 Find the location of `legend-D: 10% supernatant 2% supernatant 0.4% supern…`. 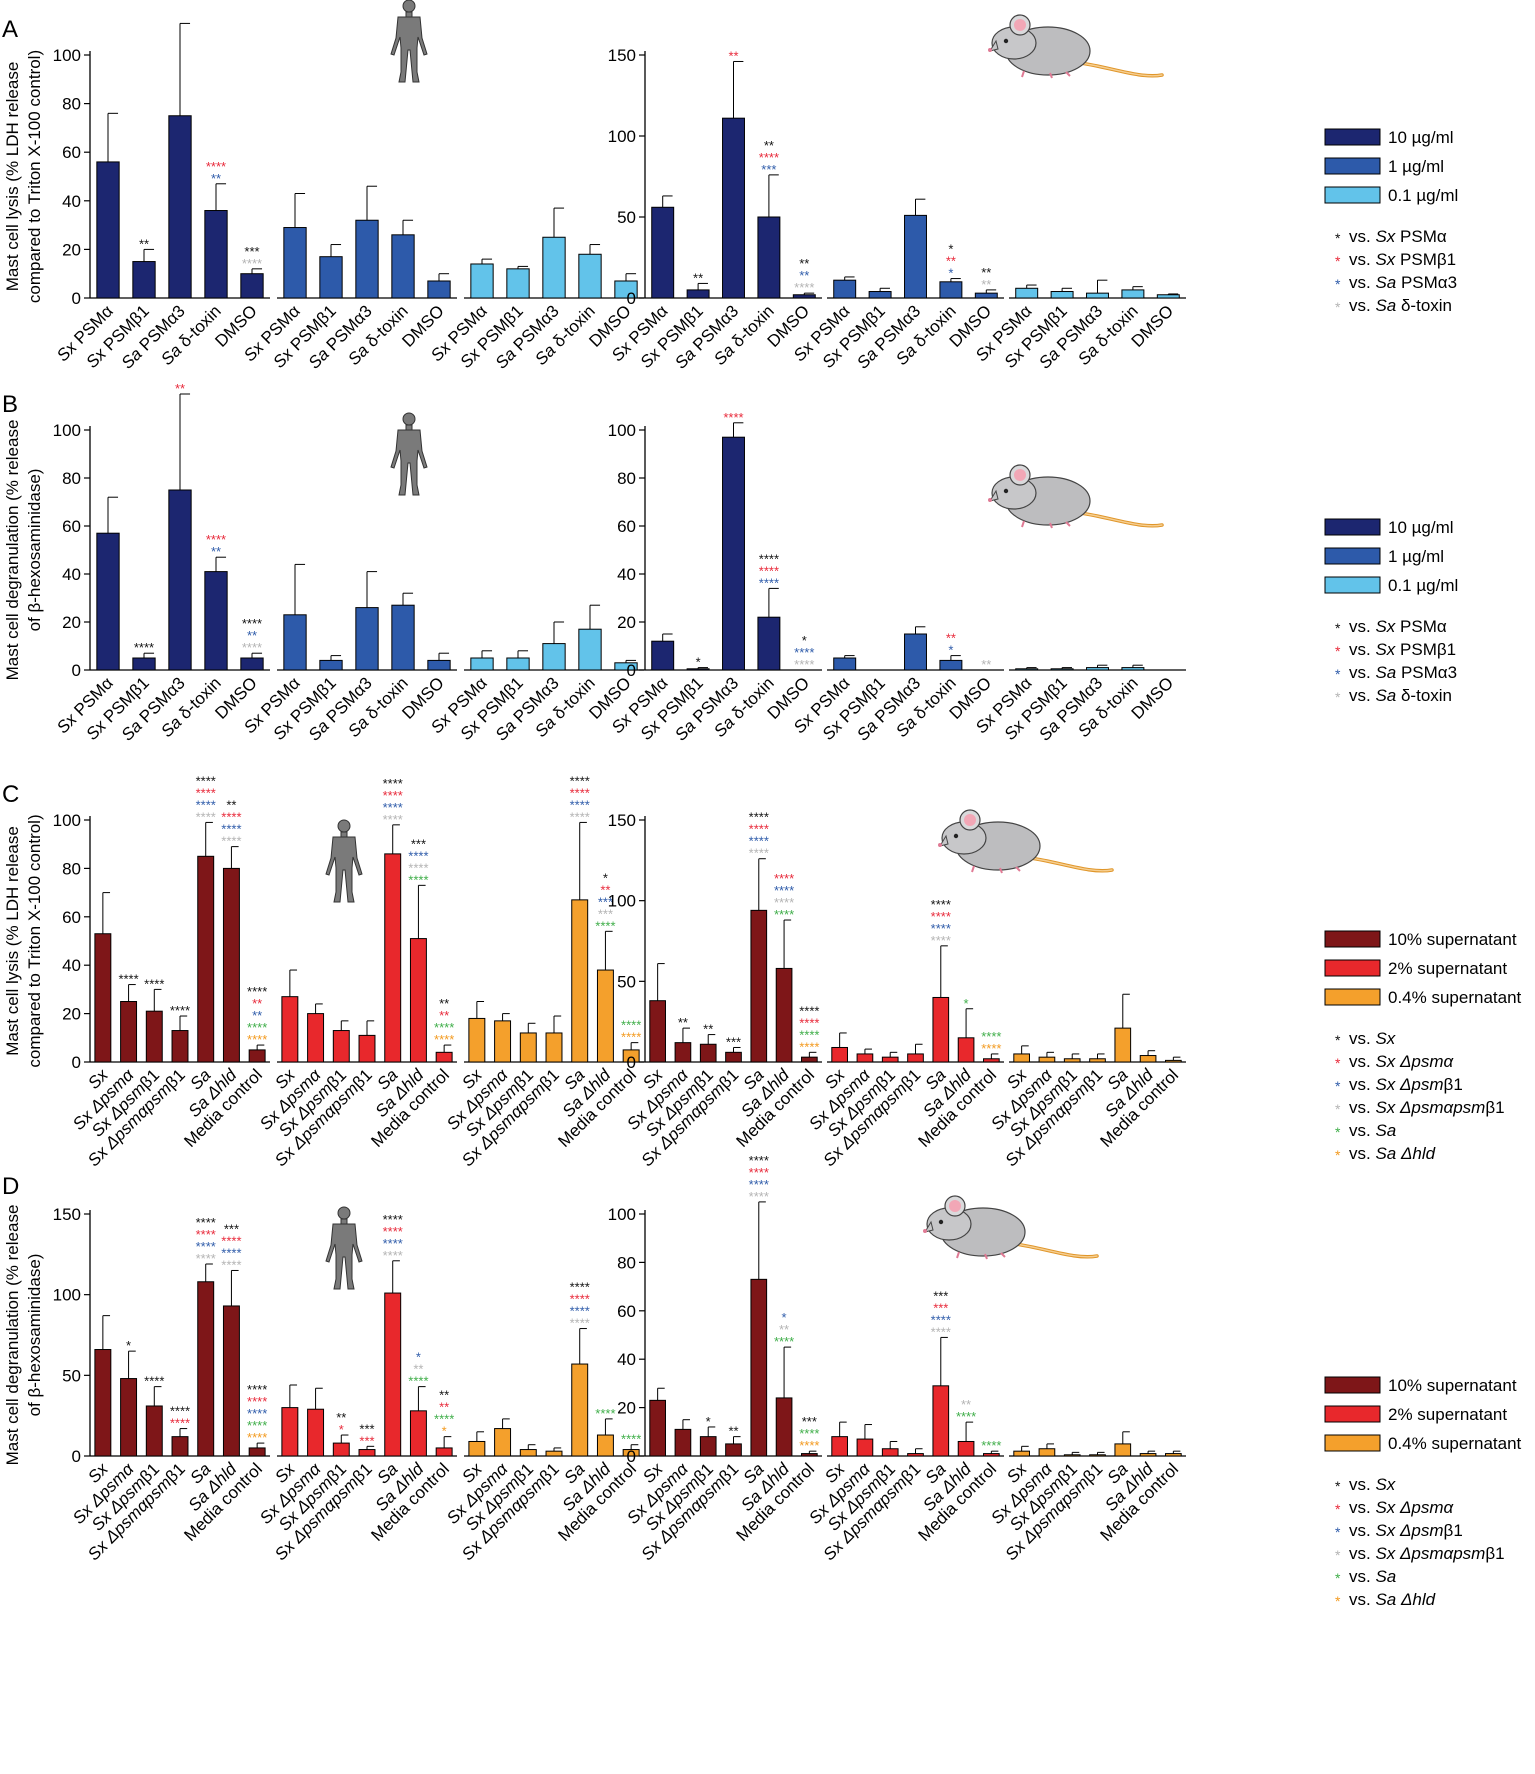

legend-D: 10% supernatant 2% supernatant 0.4% supern… is located at coordinates (1423, 1492).